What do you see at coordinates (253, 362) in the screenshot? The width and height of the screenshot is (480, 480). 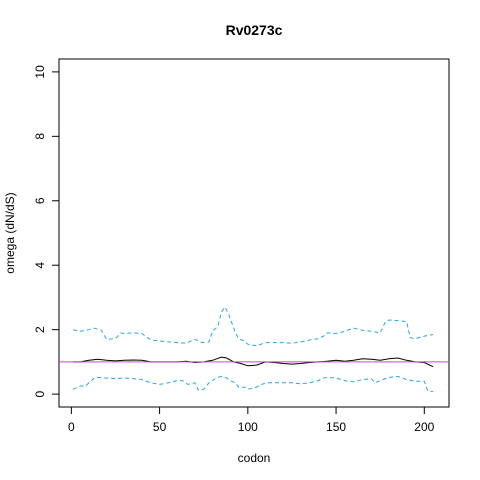 I see `series-estimate-line` at bounding box center [253, 362].